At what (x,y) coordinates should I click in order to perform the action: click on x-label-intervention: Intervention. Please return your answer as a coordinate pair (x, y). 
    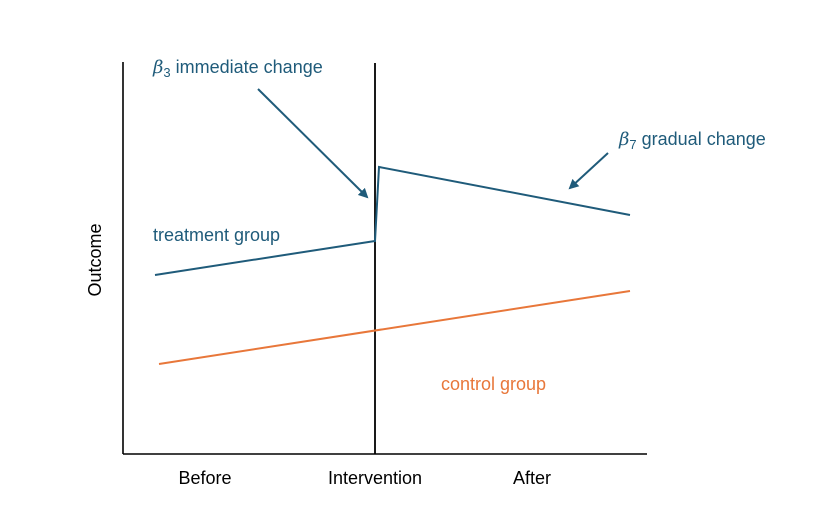
    Looking at the image, I should click on (375, 478).